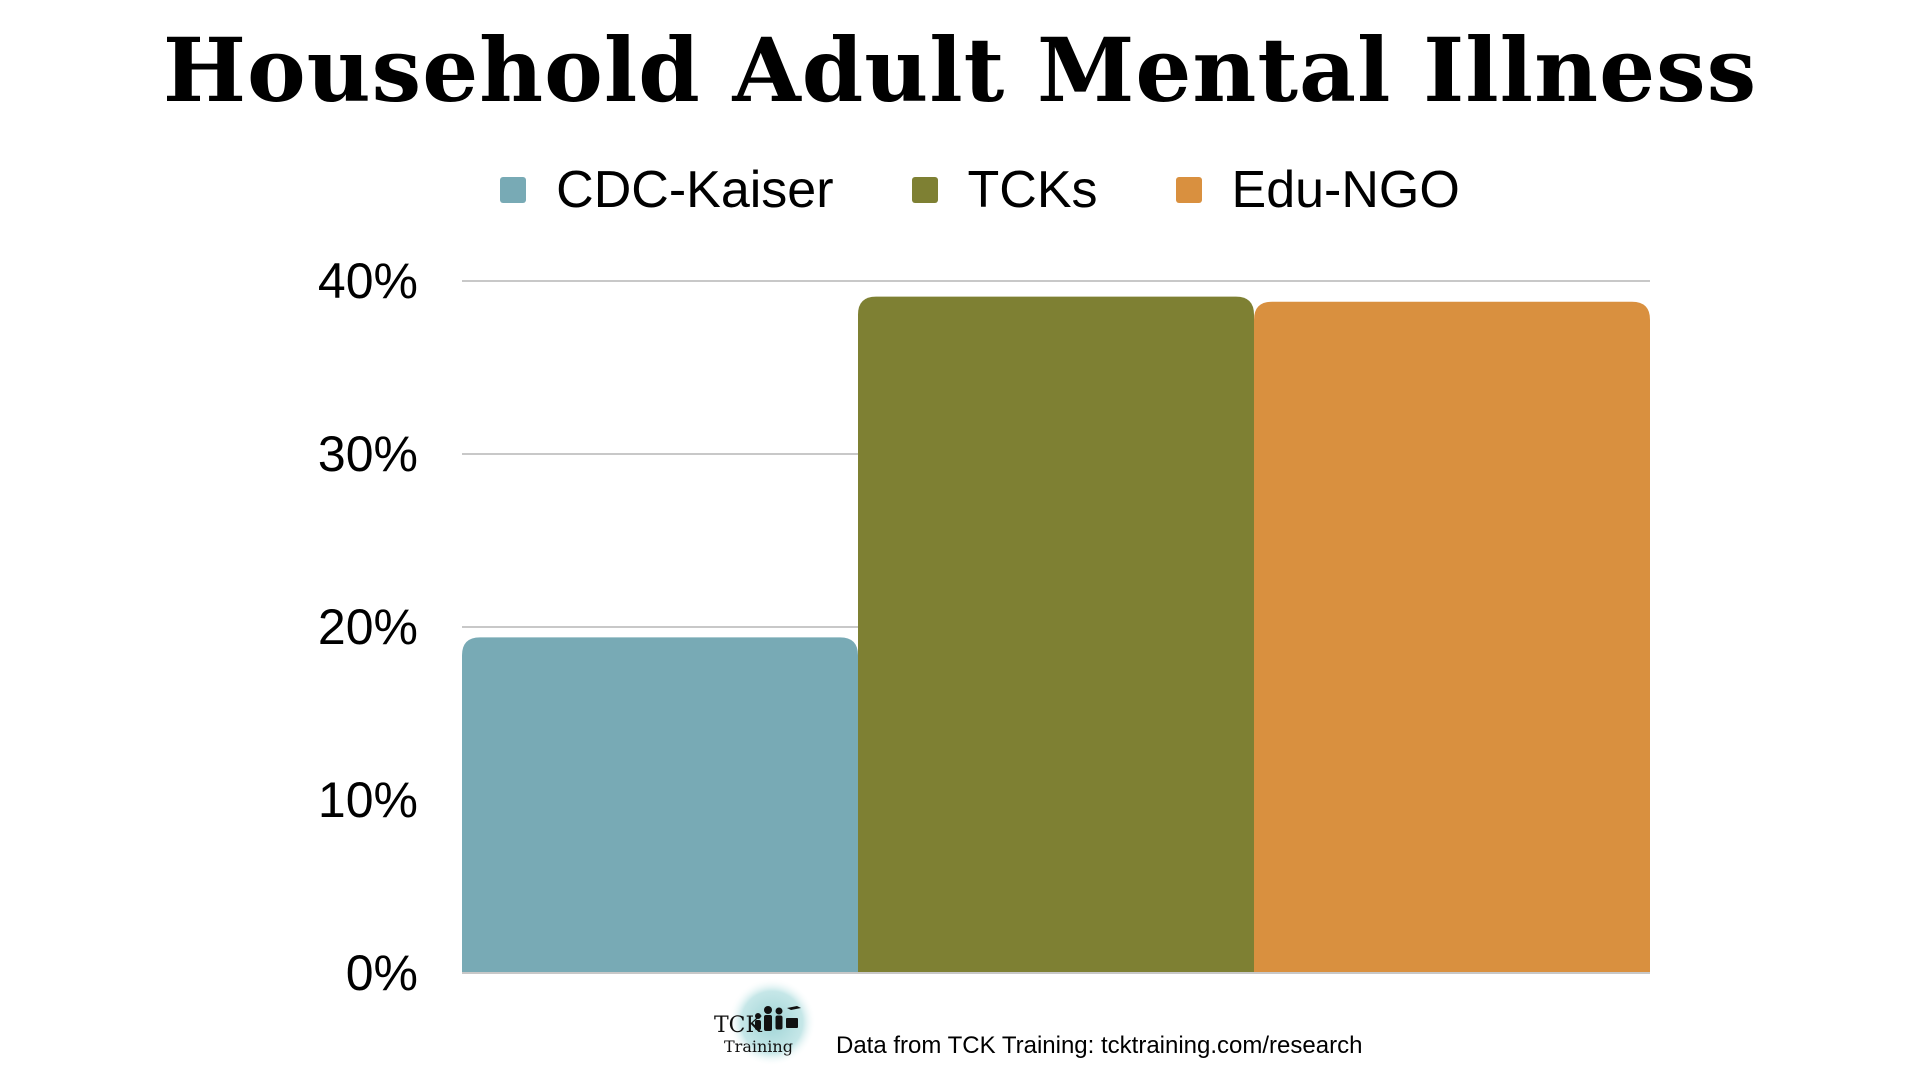  I want to click on bar-cdc-kaiser, so click(660, 805).